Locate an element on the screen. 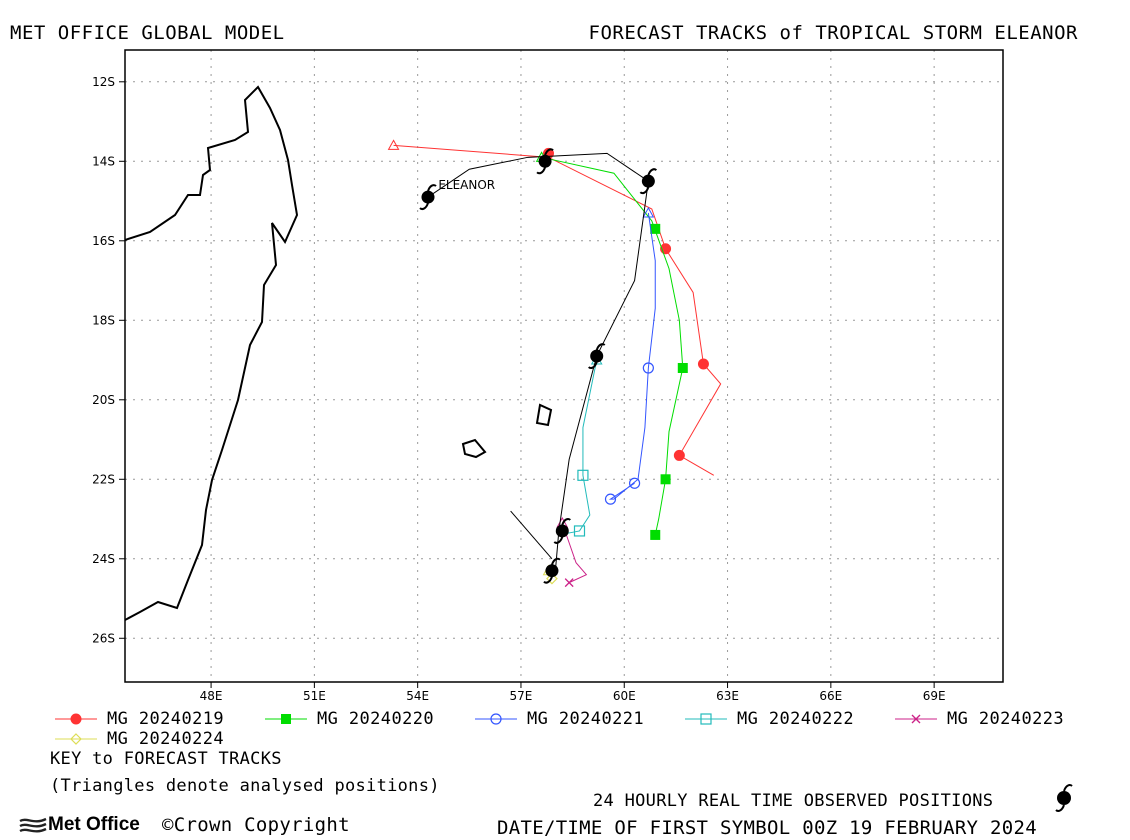 The image size is (1130, 840). copyright-icon: © is located at coordinates (168, 825).